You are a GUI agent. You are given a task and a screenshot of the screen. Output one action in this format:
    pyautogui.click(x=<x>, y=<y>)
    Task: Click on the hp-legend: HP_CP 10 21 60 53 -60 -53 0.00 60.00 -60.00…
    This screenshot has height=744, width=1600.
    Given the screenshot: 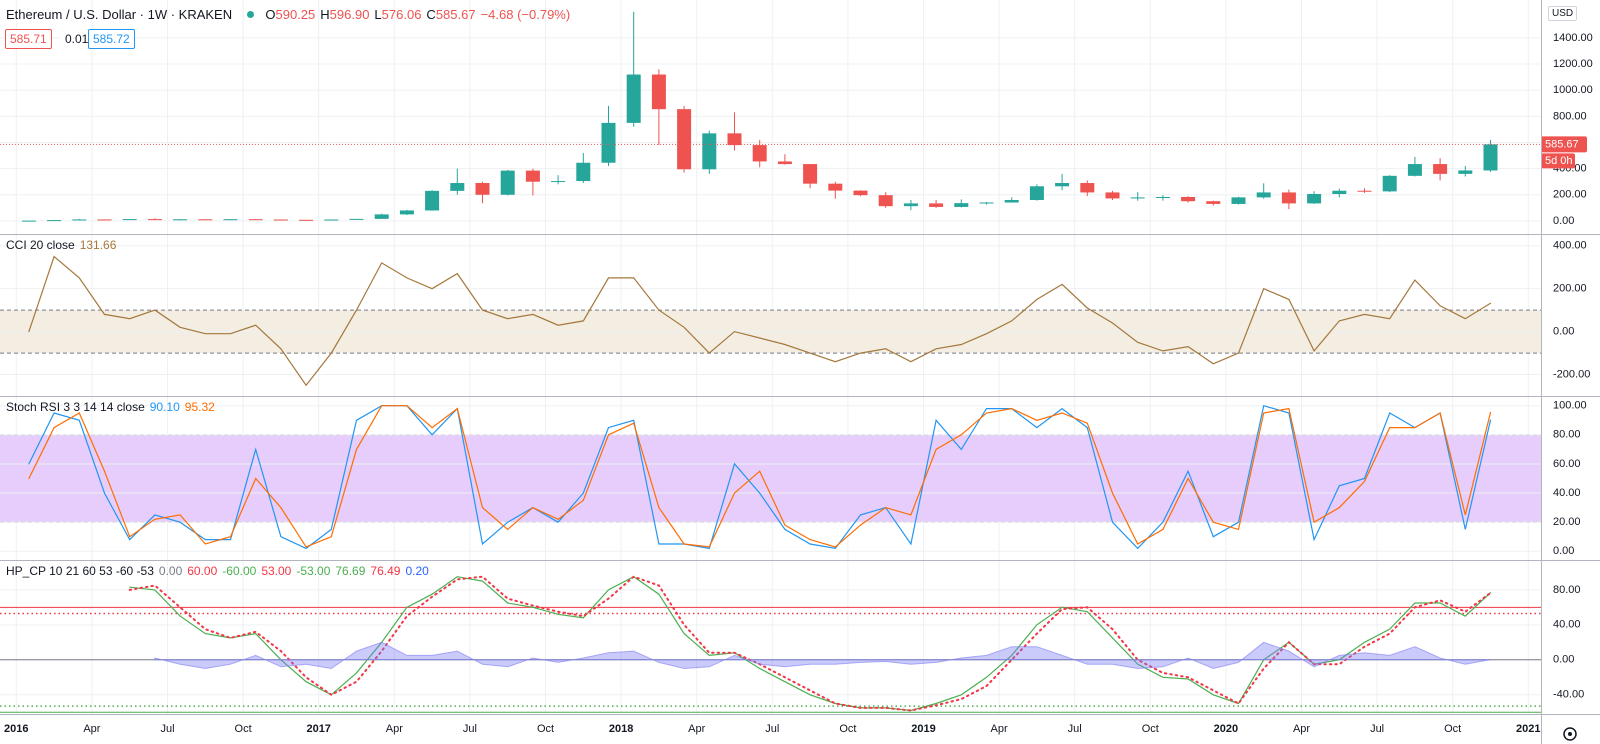 What is the action you would take?
    pyautogui.click(x=222, y=571)
    